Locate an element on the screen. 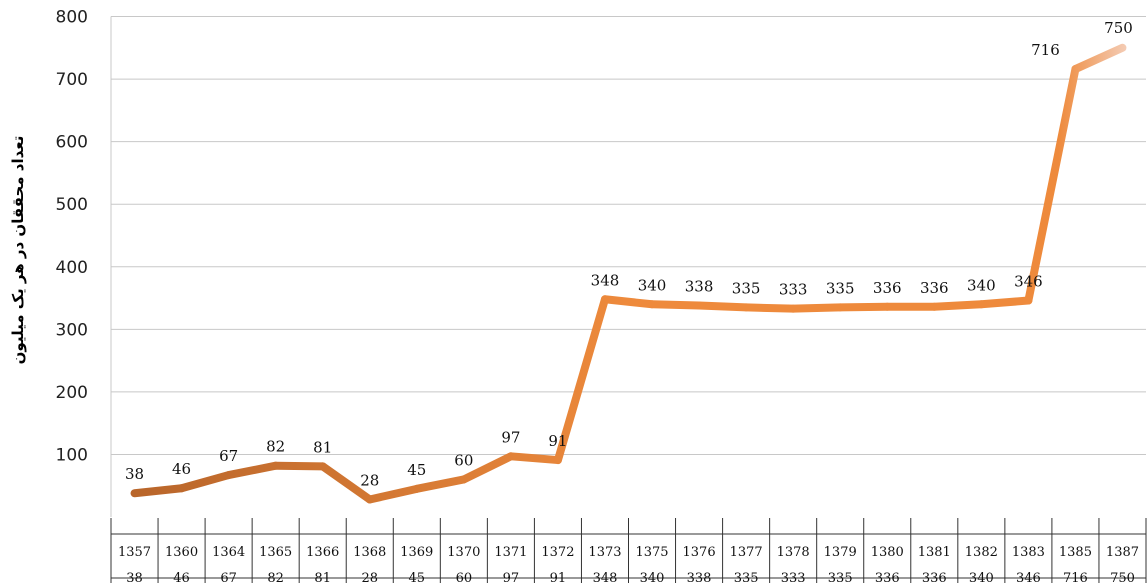 The image size is (1148, 583). data-label: 338 is located at coordinates (699, 287).